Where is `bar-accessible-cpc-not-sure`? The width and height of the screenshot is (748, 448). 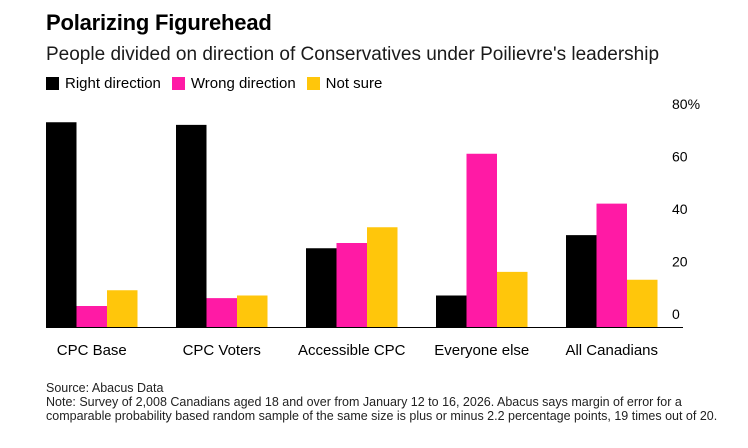
bar-accessible-cpc-not-sure is located at coordinates (382, 277).